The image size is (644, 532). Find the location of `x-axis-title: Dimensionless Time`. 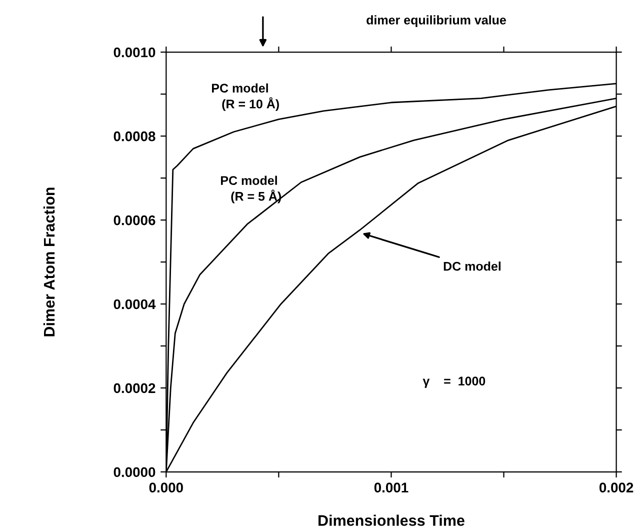

x-axis-title: Dimensionless Time is located at coordinates (391, 520).